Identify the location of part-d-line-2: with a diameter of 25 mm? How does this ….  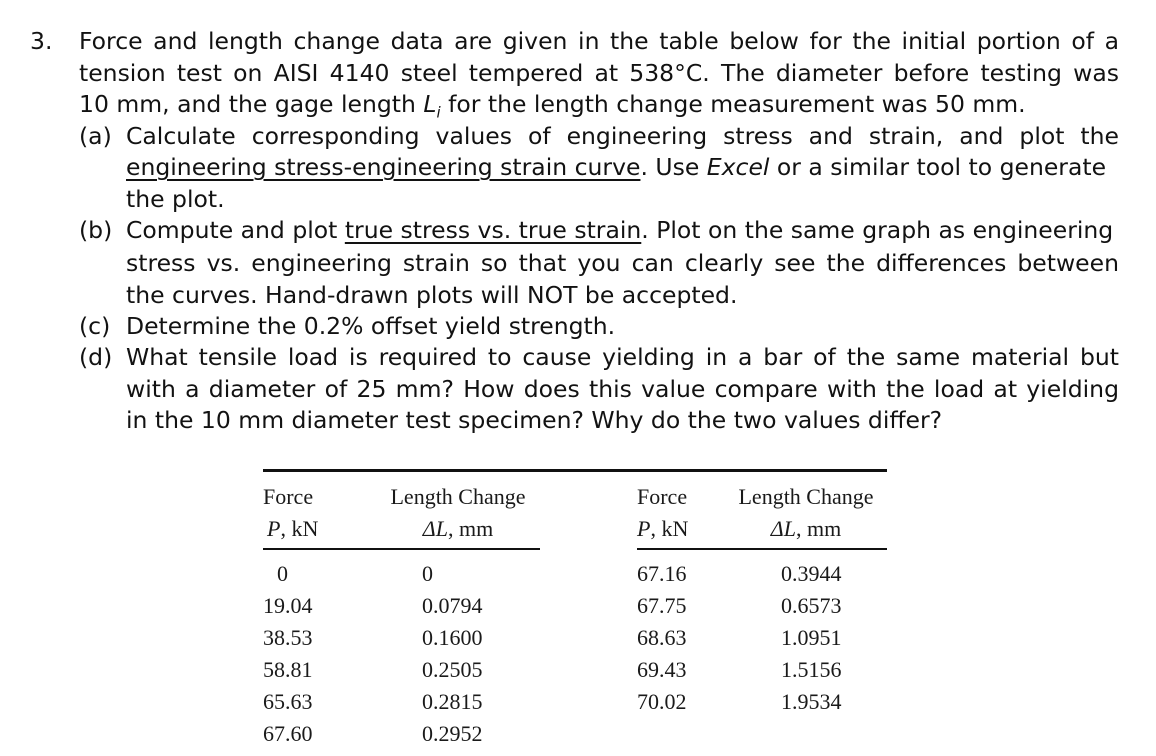
(622, 389).